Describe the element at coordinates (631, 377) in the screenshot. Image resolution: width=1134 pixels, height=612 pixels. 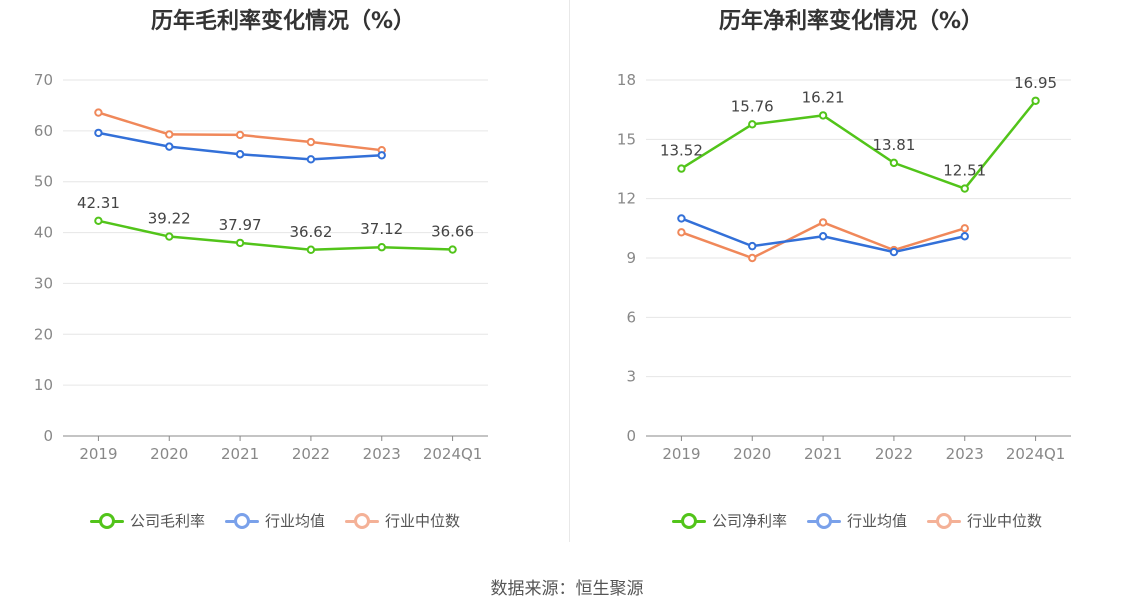
I see `1-y-tick-label: 3` at that location.